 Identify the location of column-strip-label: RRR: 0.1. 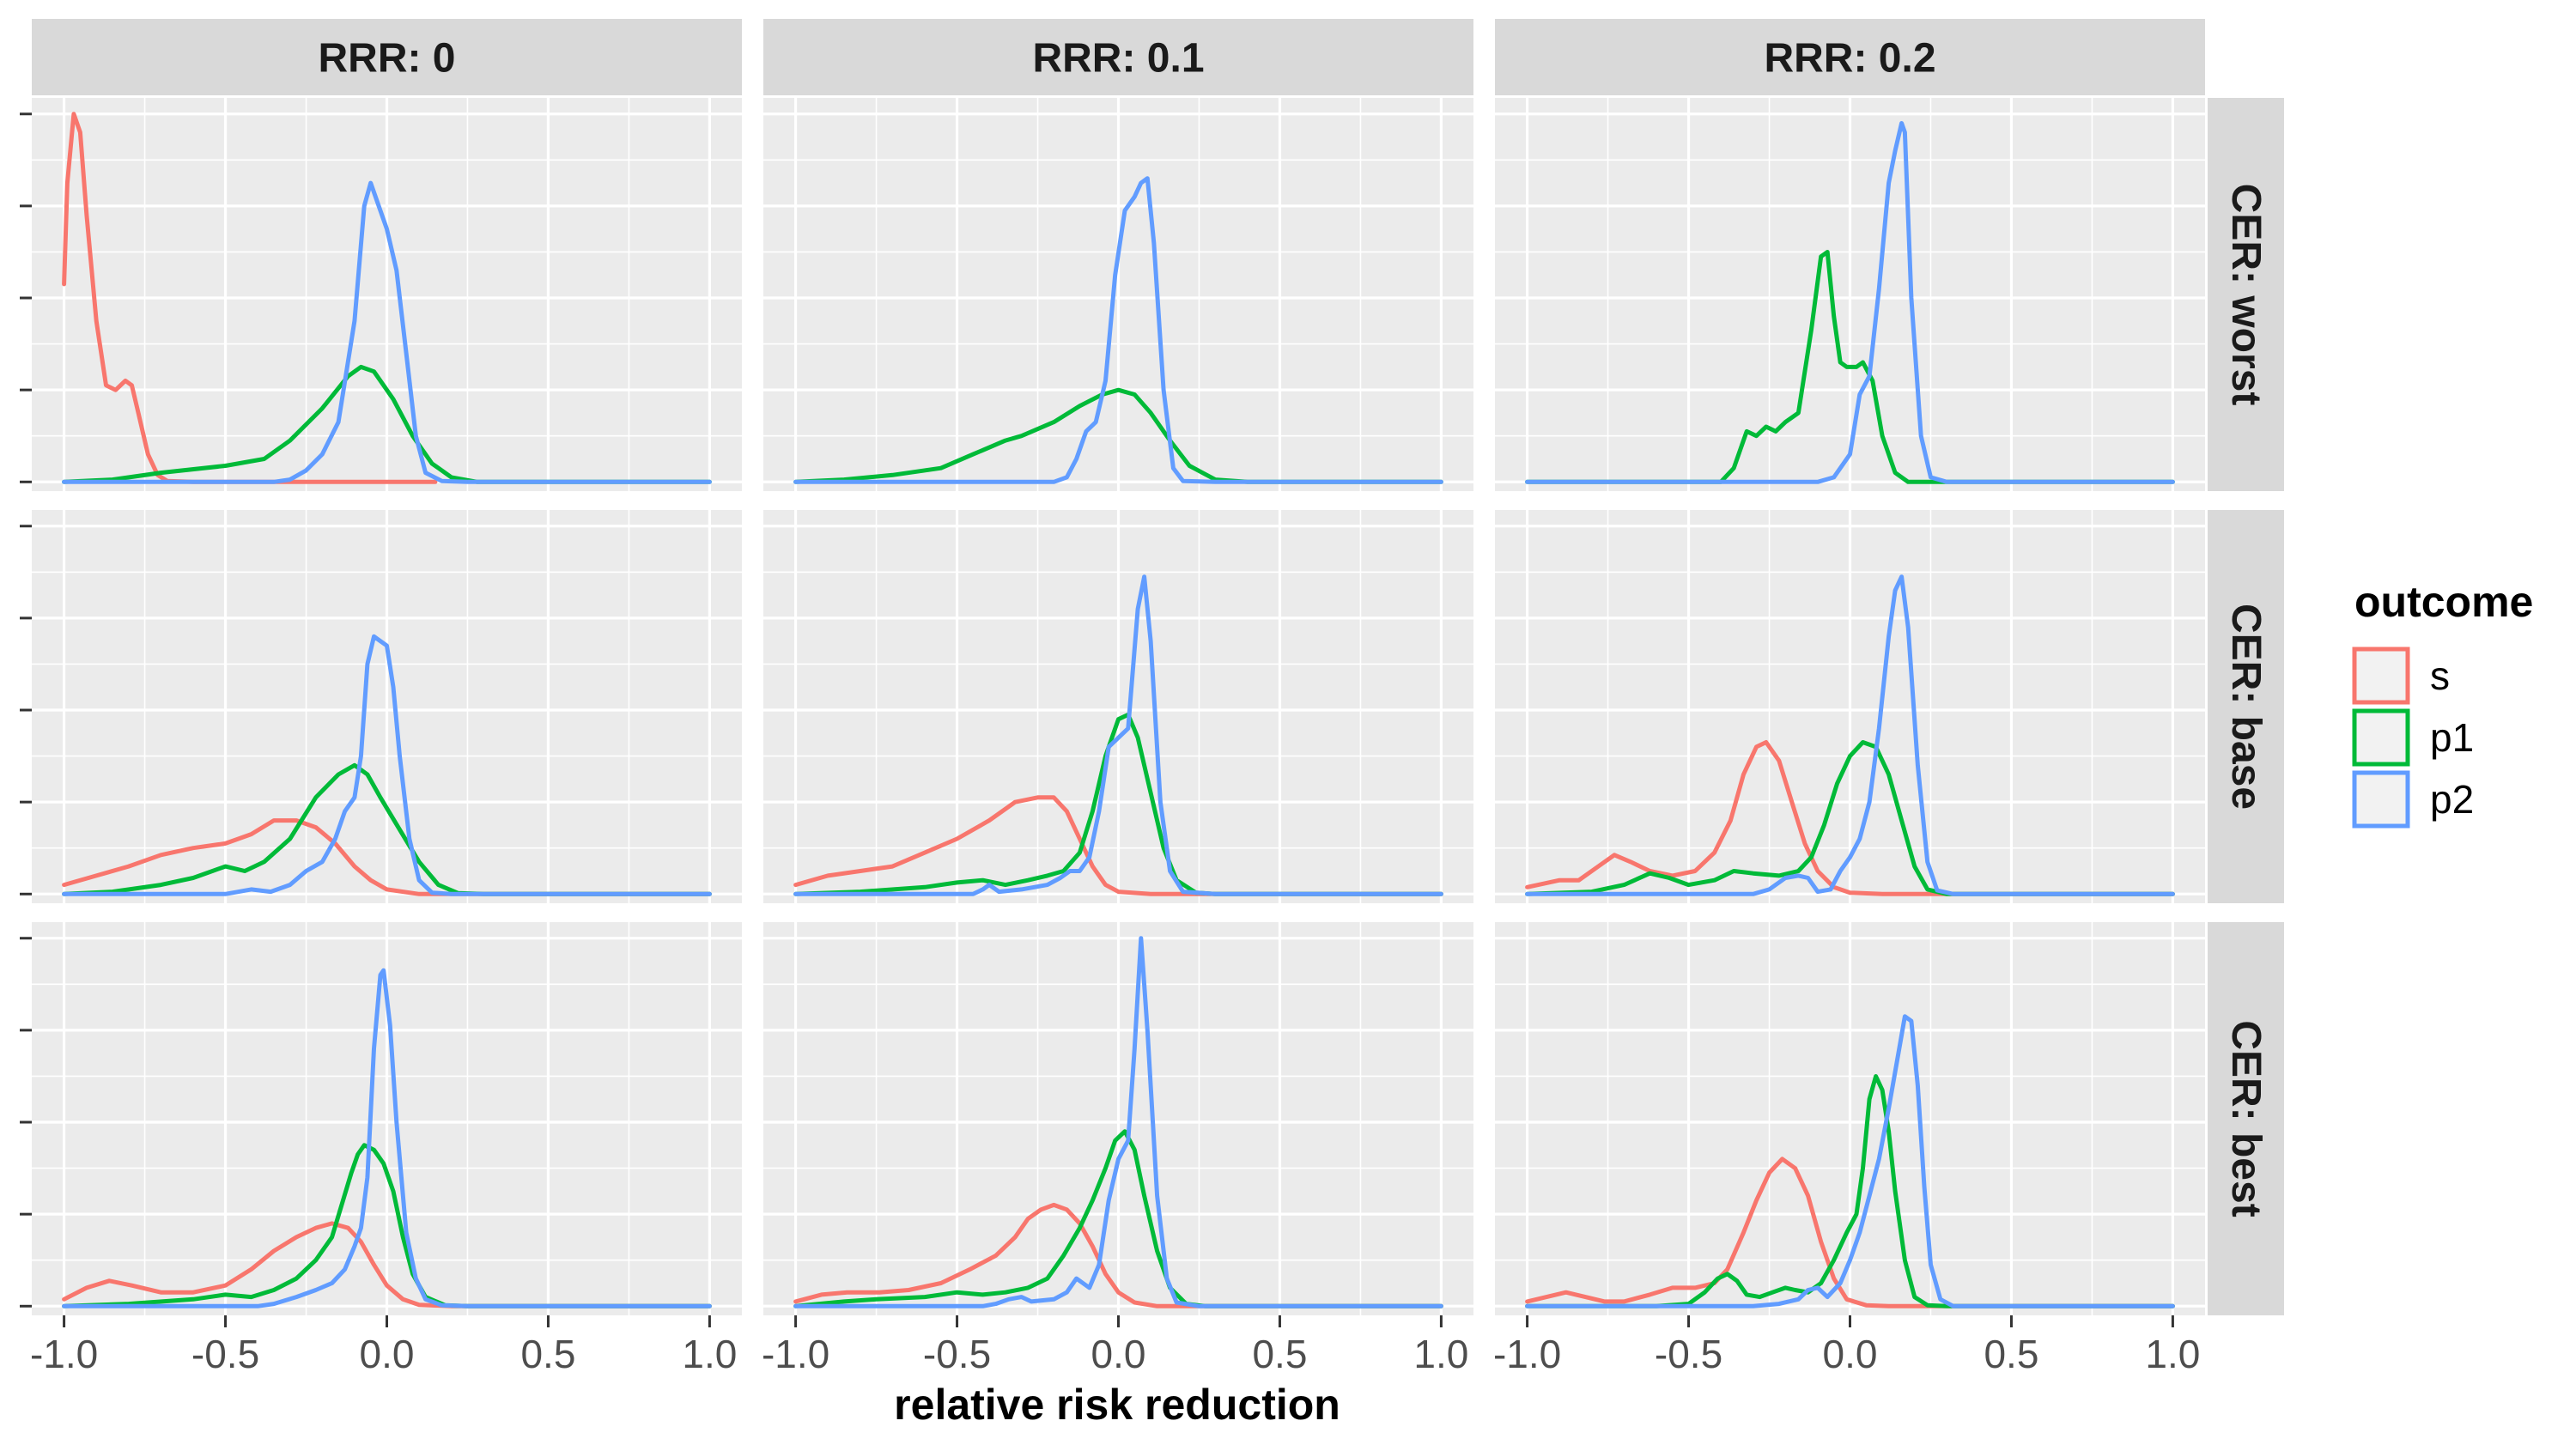
(1118, 59).